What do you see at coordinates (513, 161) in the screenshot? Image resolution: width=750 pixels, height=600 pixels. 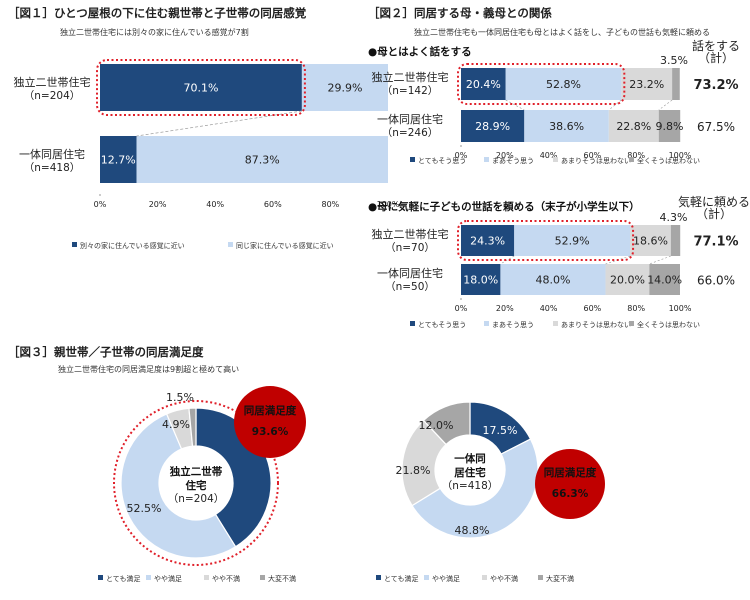 I see `fig2-legend-item-label: まあそう思う` at bounding box center [513, 161].